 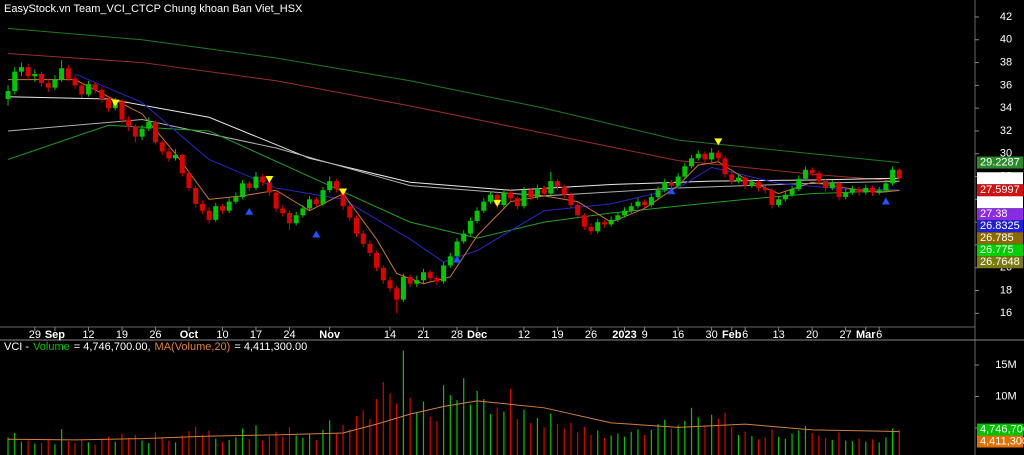 I want to click on y-tick-label: 42, so click(x=1006, y=17).